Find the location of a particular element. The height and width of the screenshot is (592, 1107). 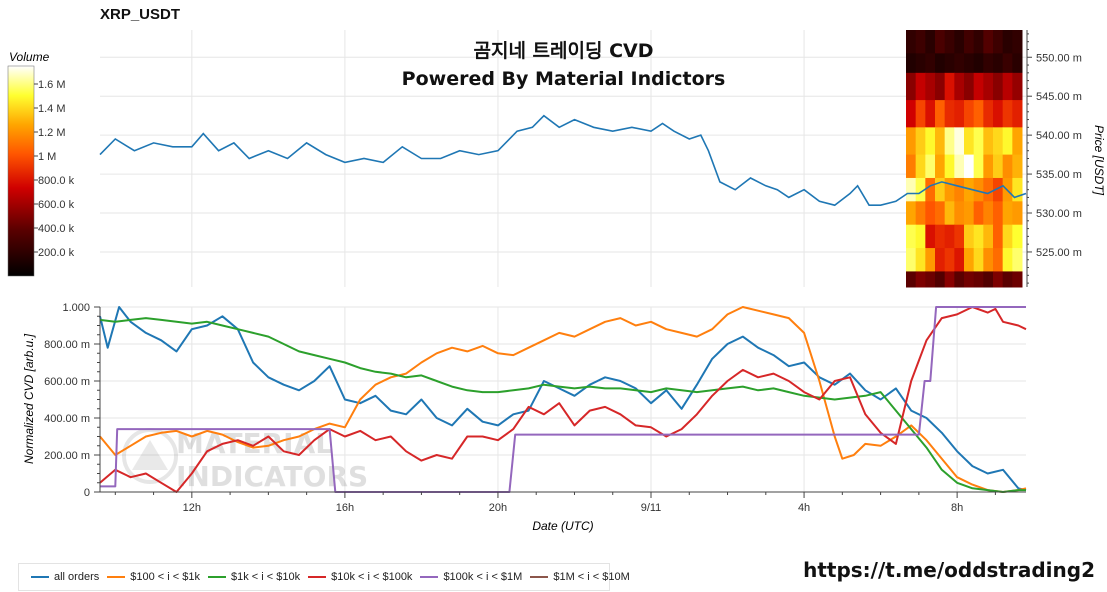

symbol-title: XRP_USDT is located at coordinates (140, 14).